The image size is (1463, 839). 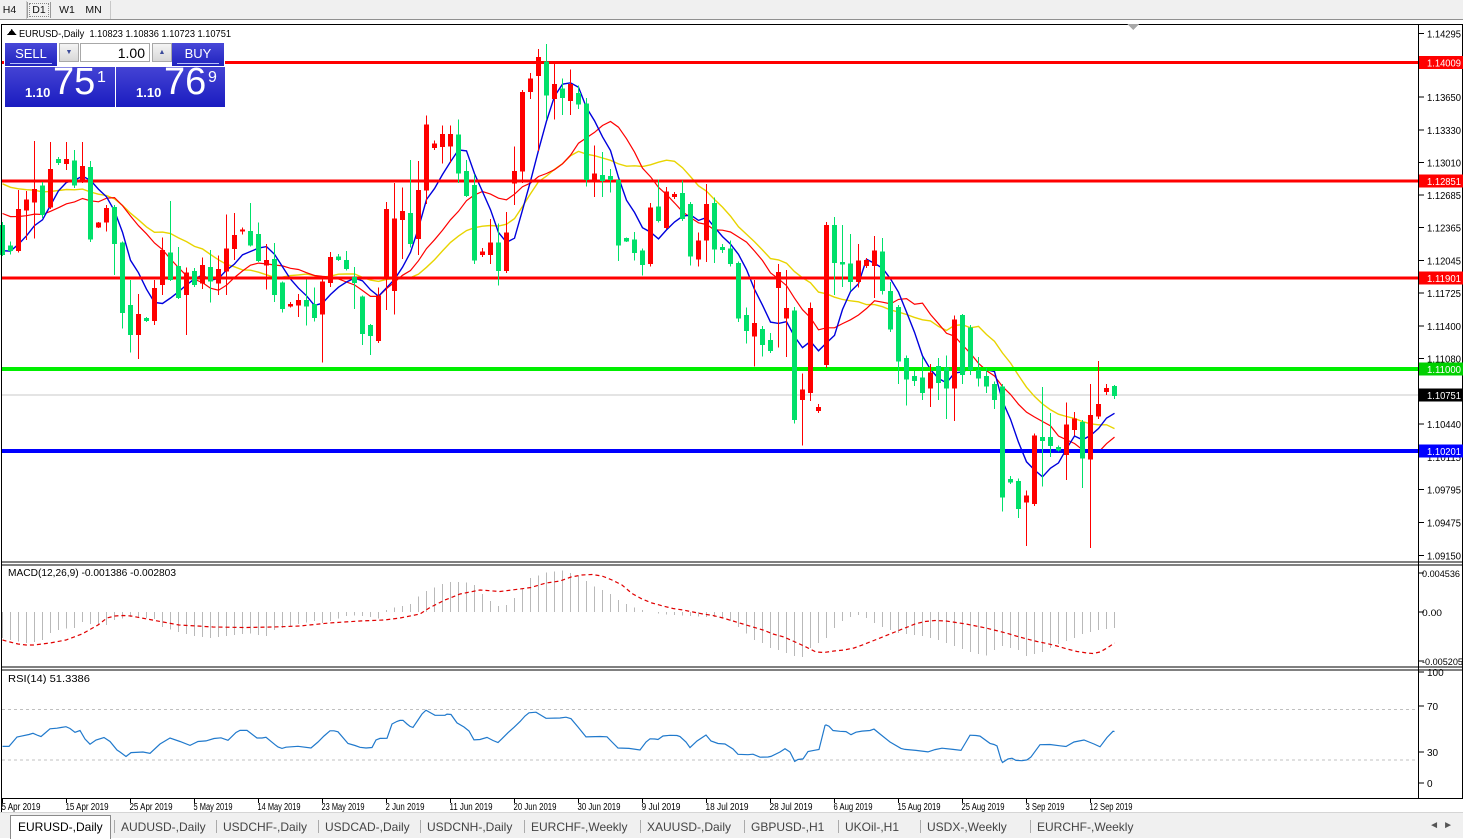 I want to click on svg-text: 1.13010, so click(x=1444, y=164).